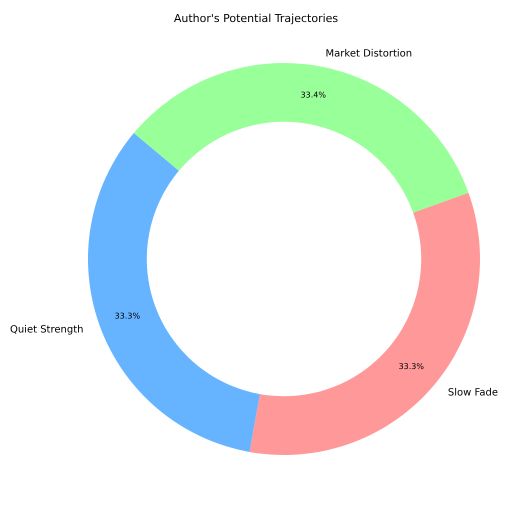 This screenshot has width=512, height=512. Describe the element at coordinates (473, 393) in the screenshot. I see `slice-label: Slow Fade` at that location.